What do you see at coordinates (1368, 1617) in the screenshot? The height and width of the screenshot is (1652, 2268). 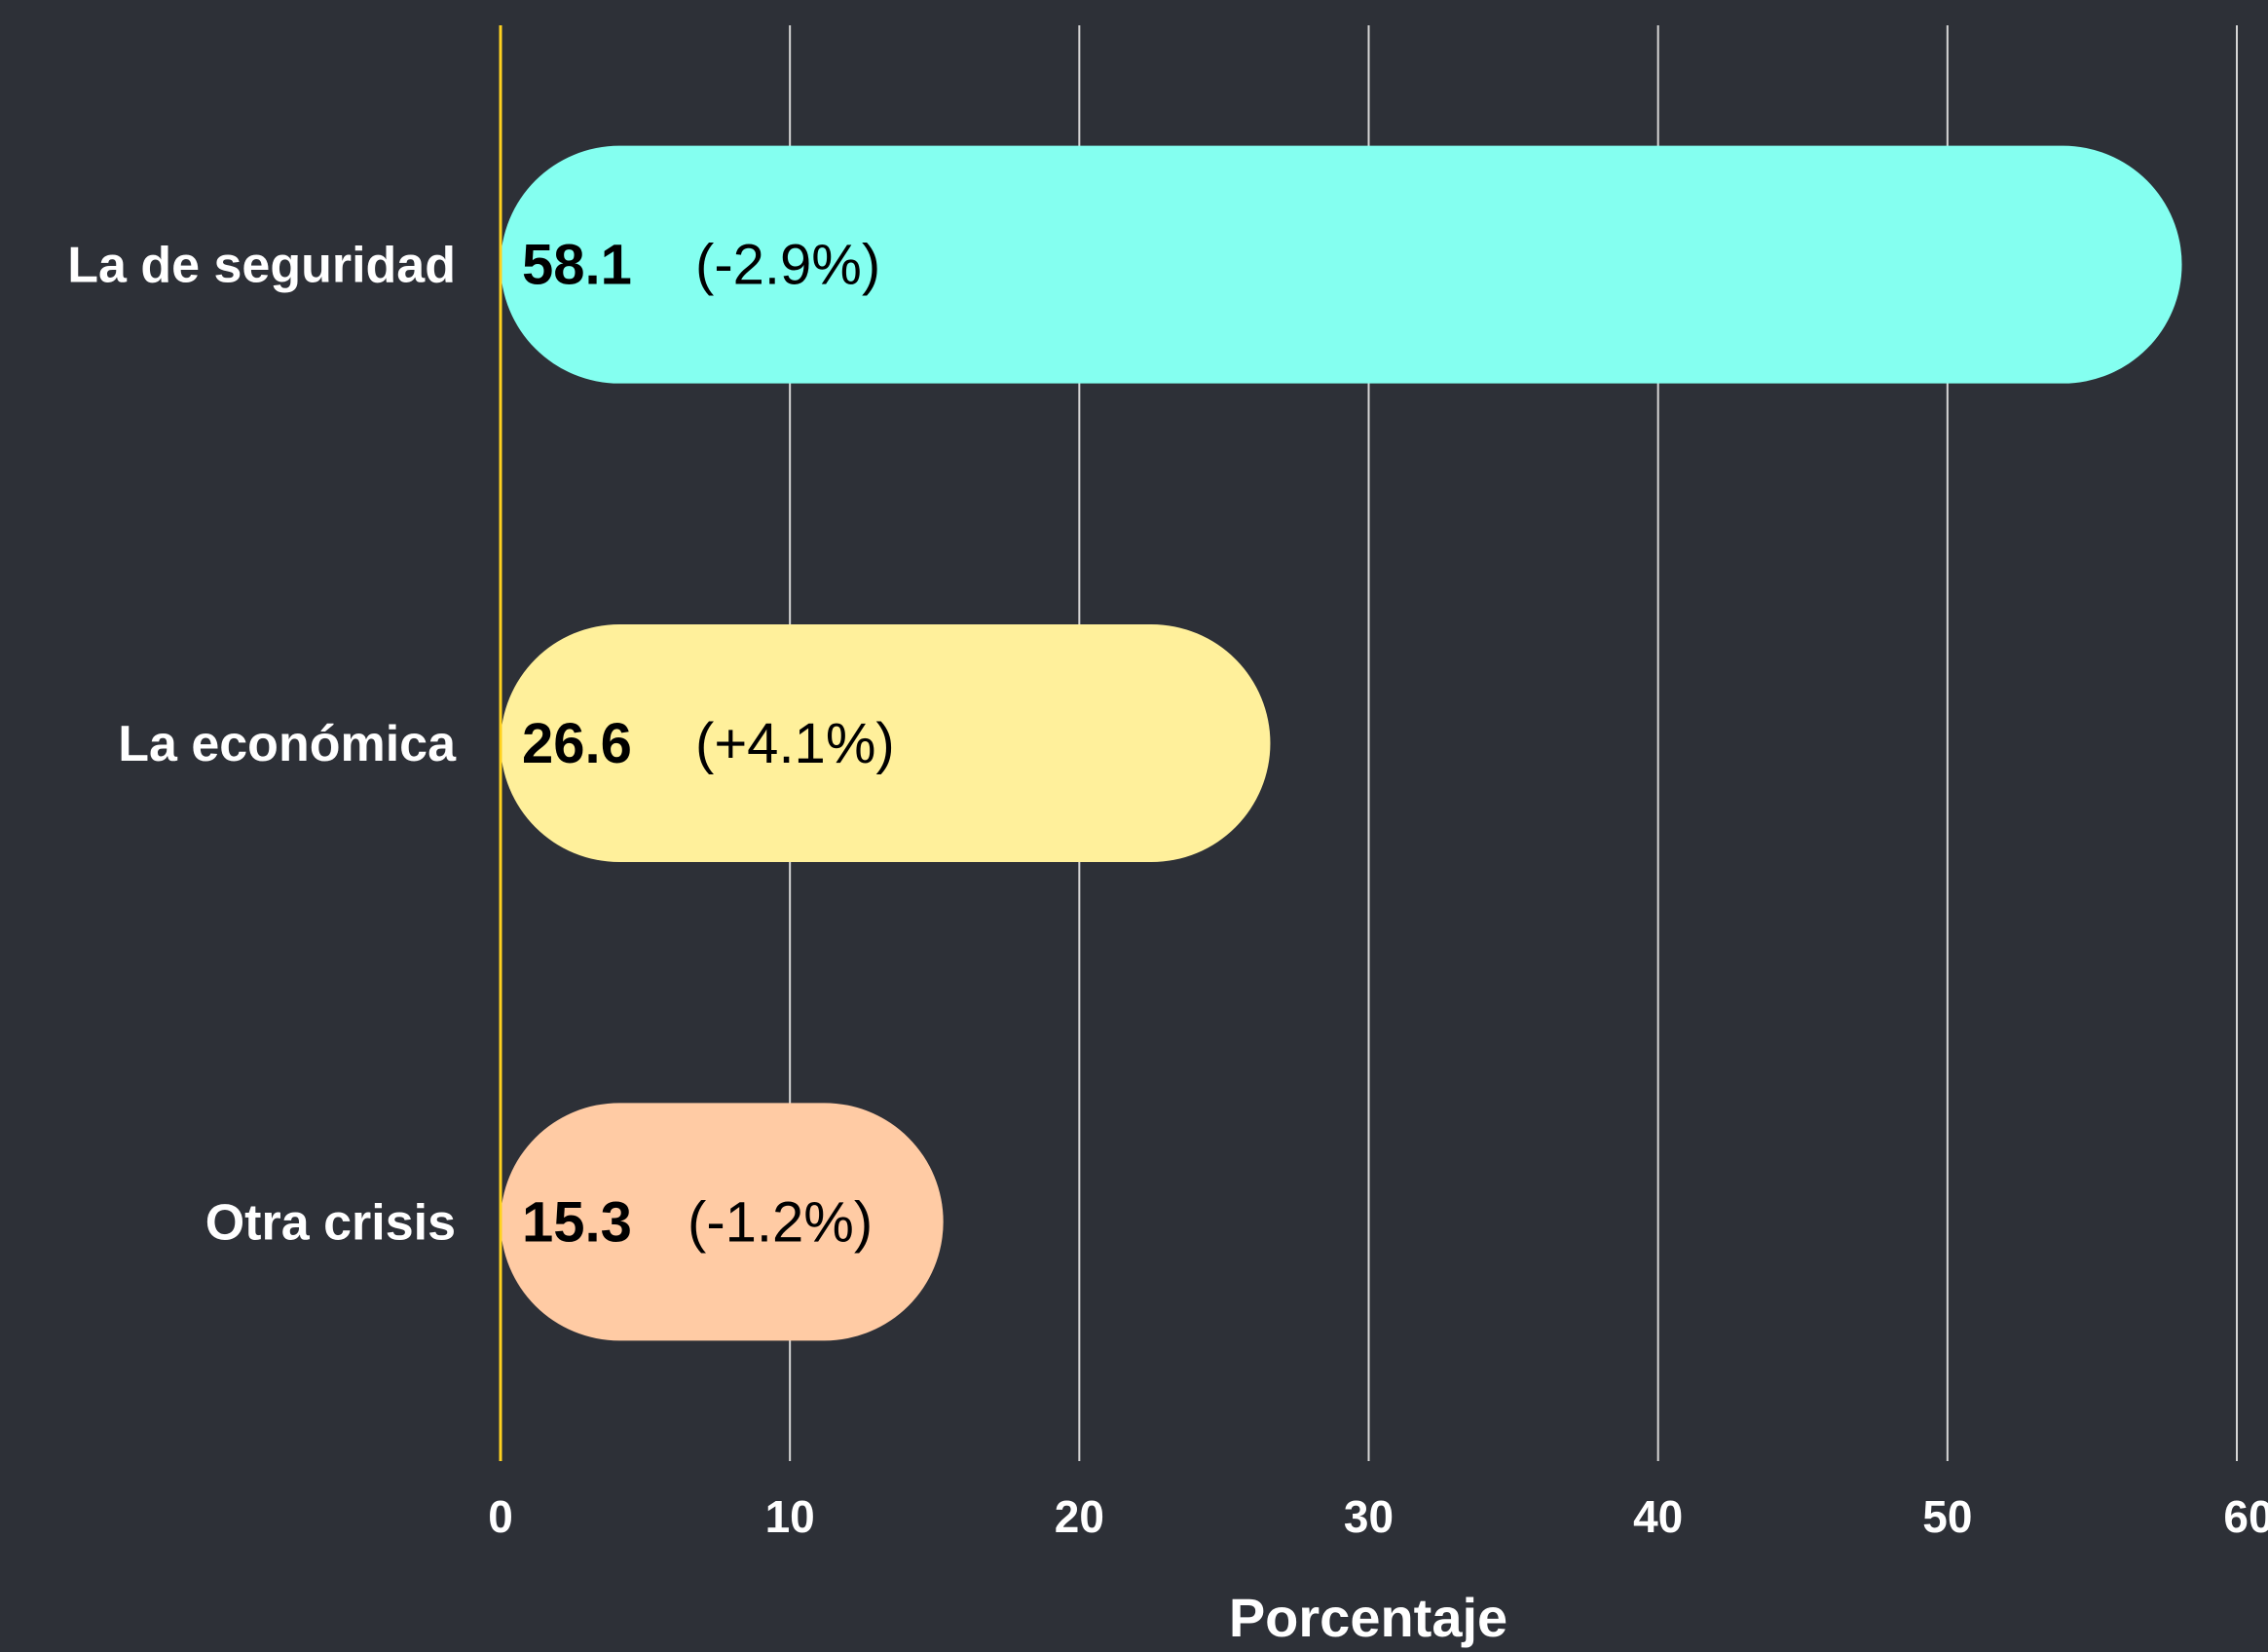 I see `x-axis-title: Porcentaje` at bounding box center [1368, 1617].